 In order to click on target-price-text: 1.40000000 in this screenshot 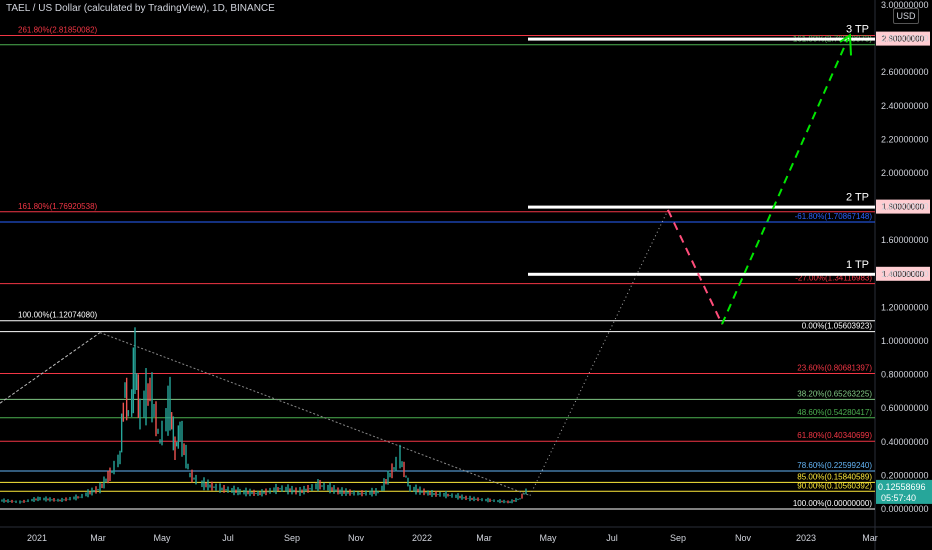, I will do `click(903, 274)`.